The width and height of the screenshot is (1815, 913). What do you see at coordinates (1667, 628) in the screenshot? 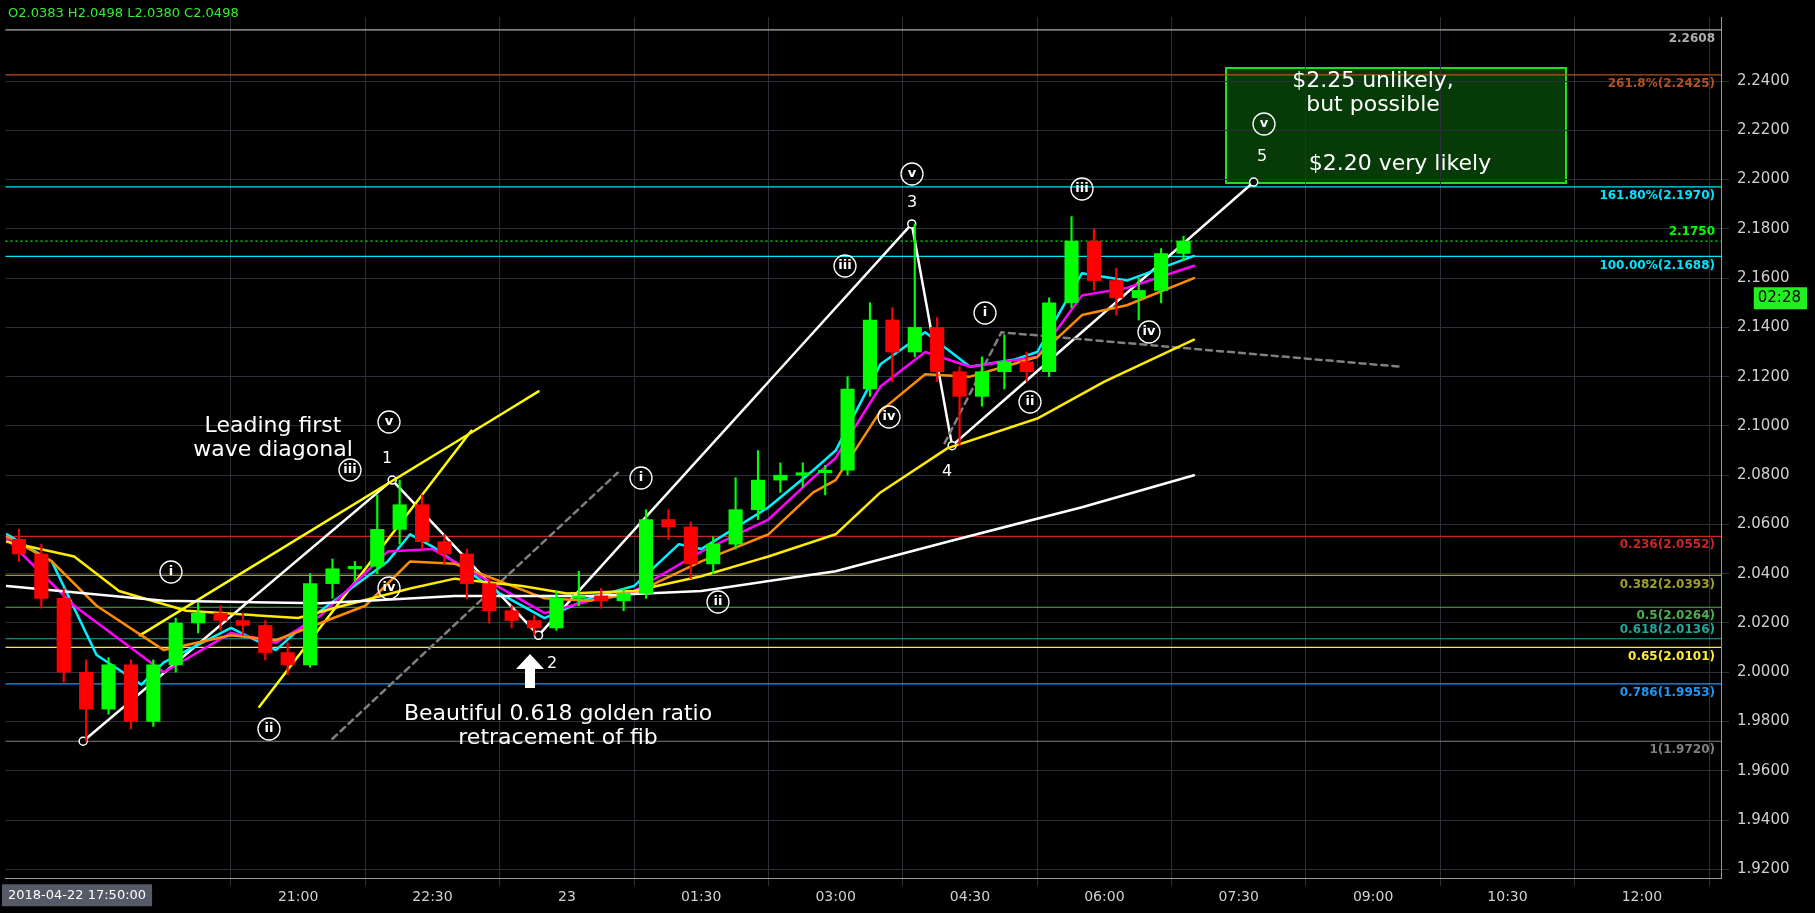
I see `ref-line-label: 0.618(2.0136)` at bounding box center [1667, 628].